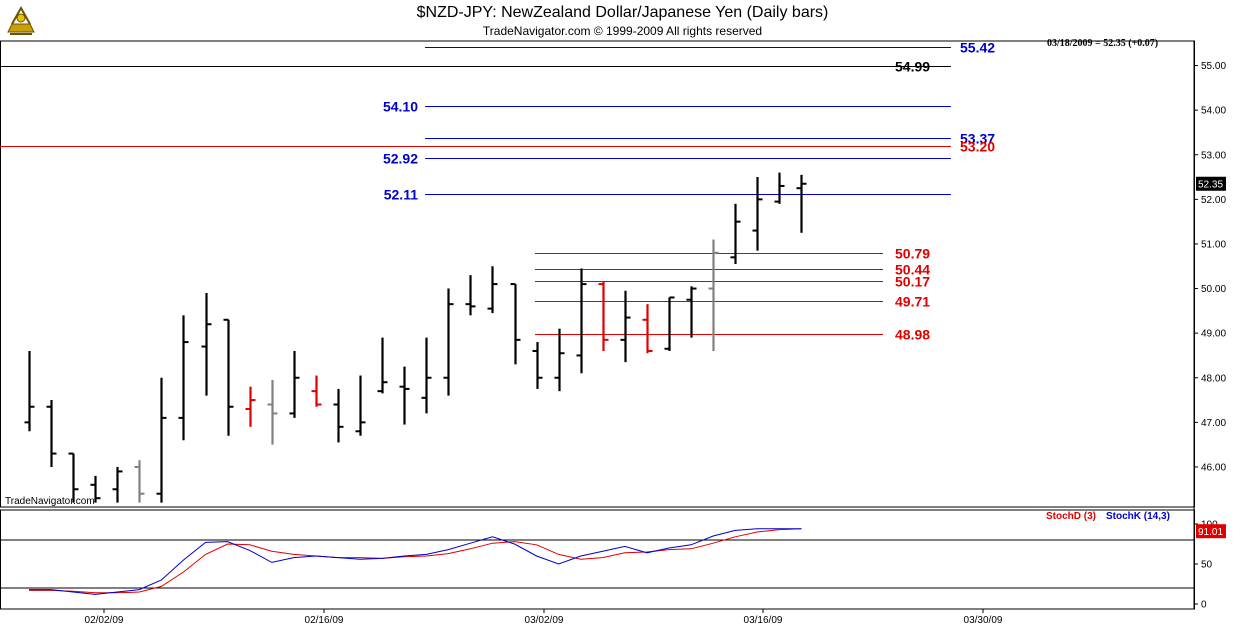  What do you see at coordinates (1213, 334) in the screenshot?
I see `y-tick-label: 49.00` at bounding box center [1213, 334].